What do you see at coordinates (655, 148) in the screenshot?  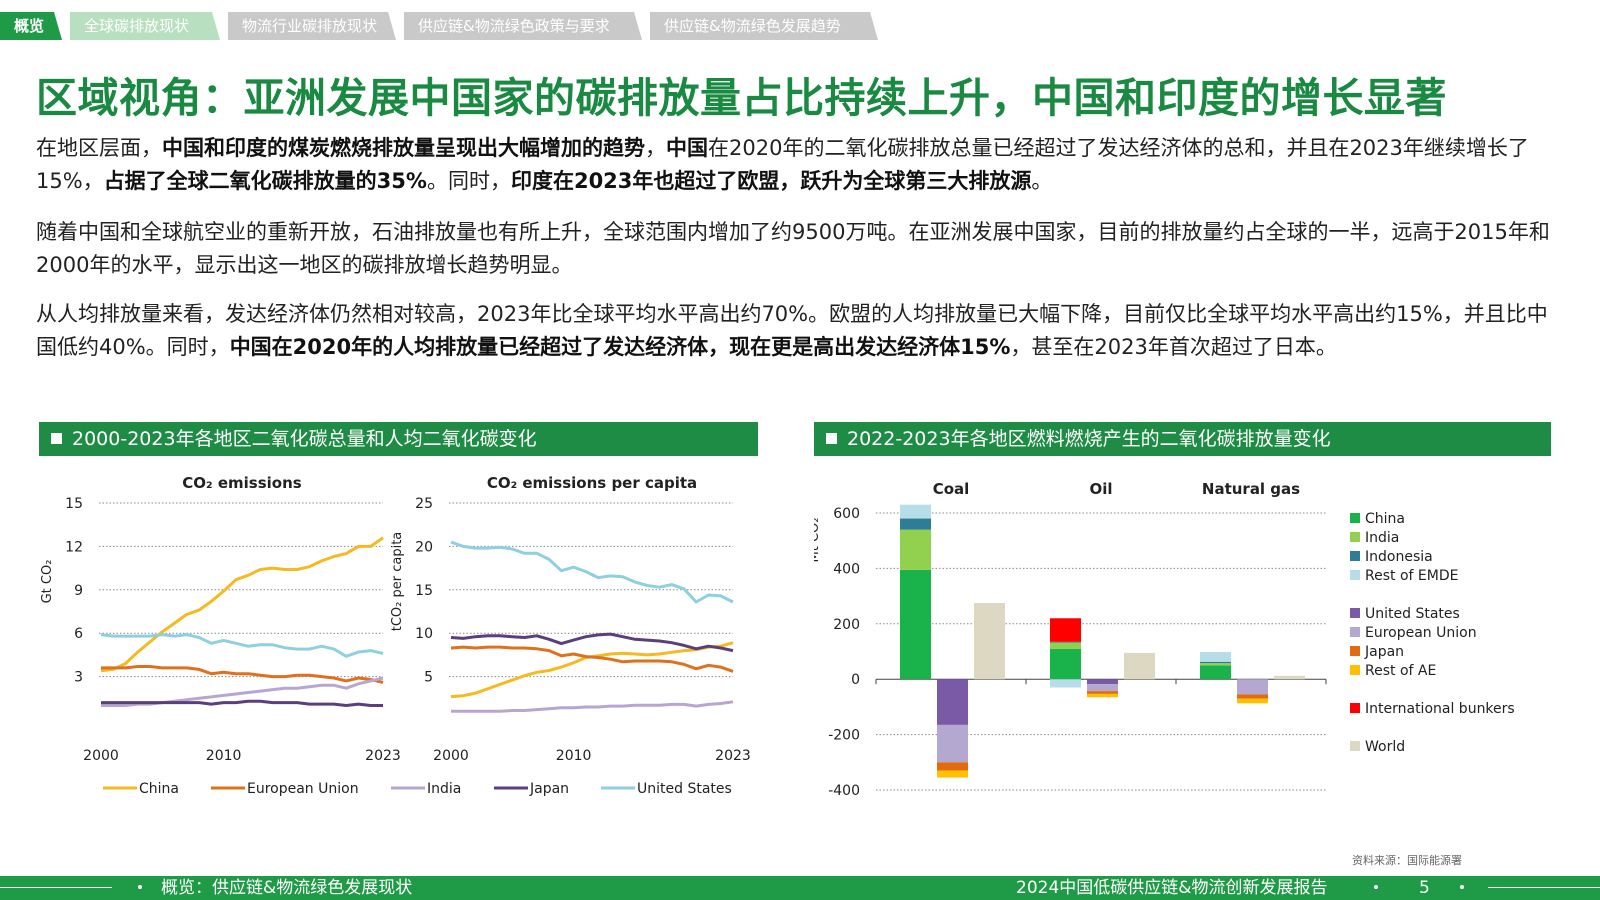 I see `body-text: ，` at bounding box center [655, 148].